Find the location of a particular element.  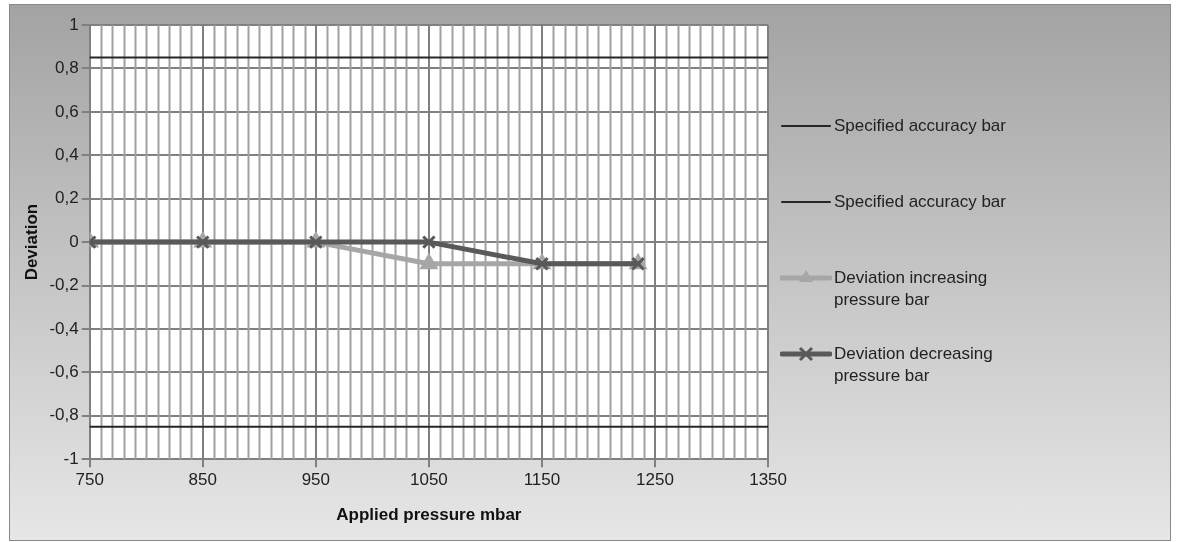

x-tick-label: 1350 is located at coordinates (768, 480).